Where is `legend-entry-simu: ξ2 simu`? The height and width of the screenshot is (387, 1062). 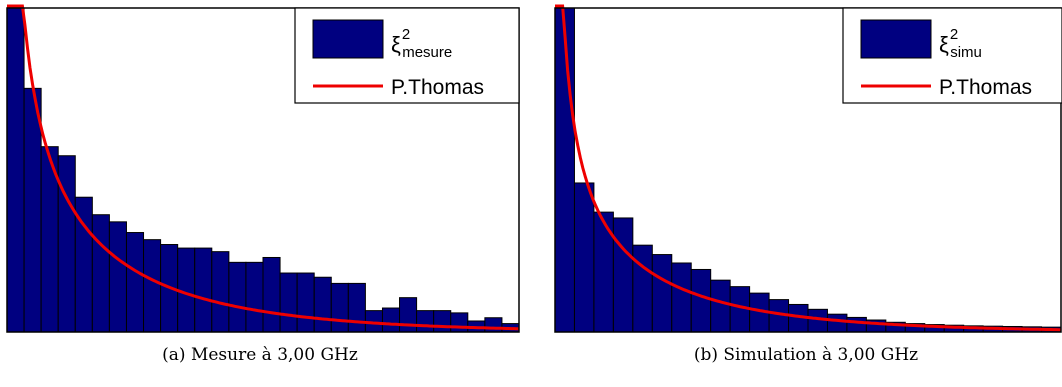 legend-entry-simu: ξ2 simu is located at coordinates (960, 43).